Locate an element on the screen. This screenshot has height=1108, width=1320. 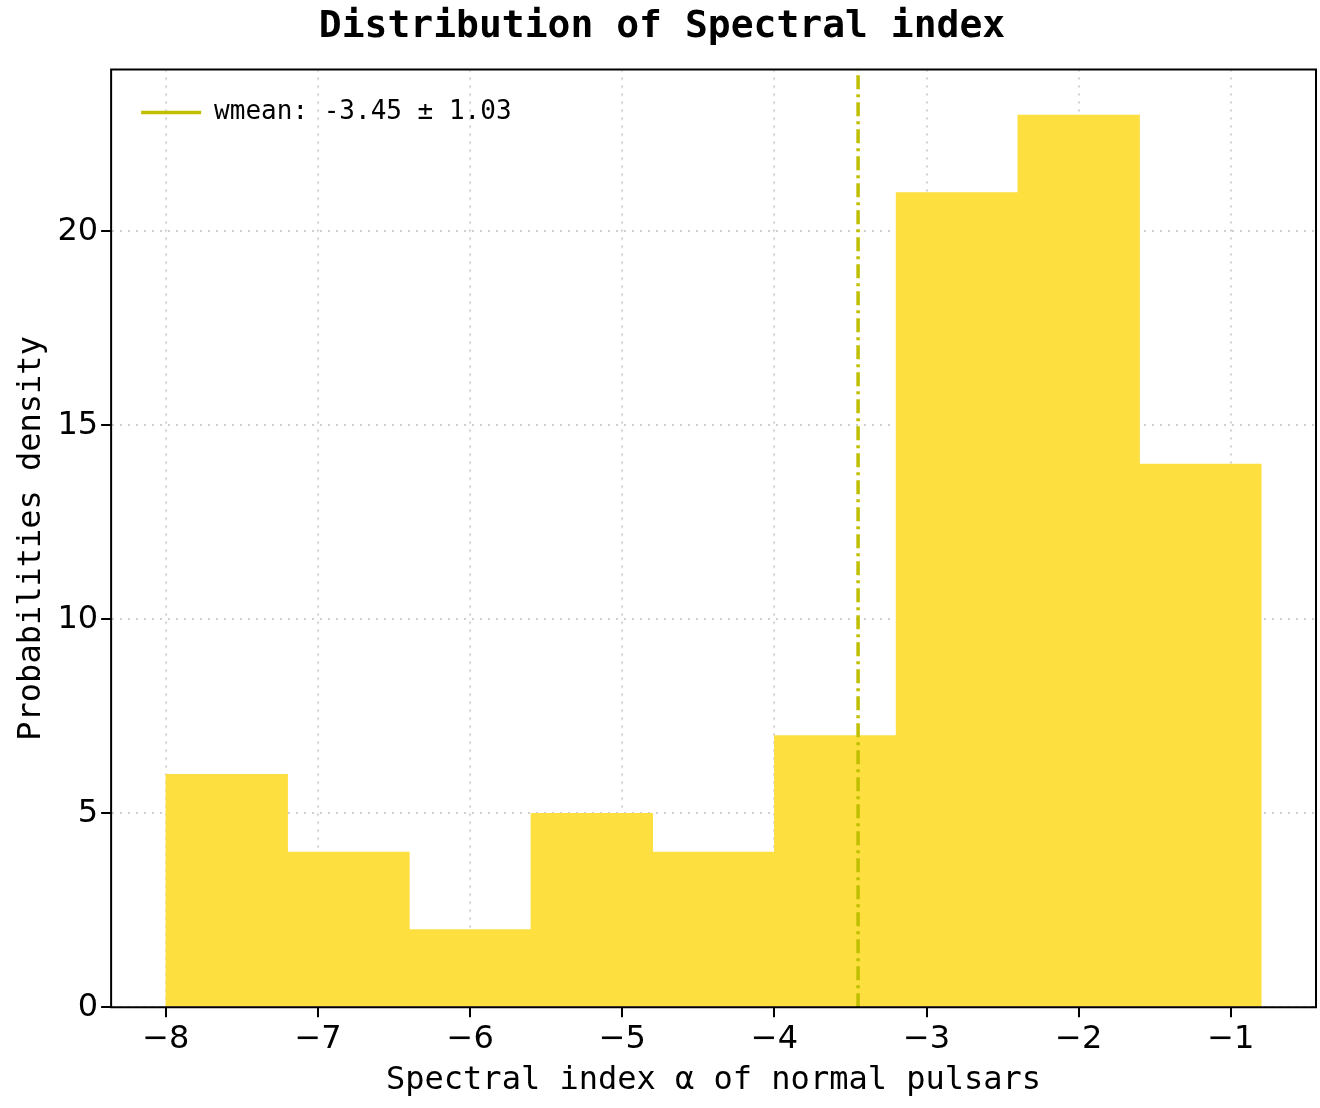
chart-title: Distribution of Spectral index is located at coordinates (662, 23).